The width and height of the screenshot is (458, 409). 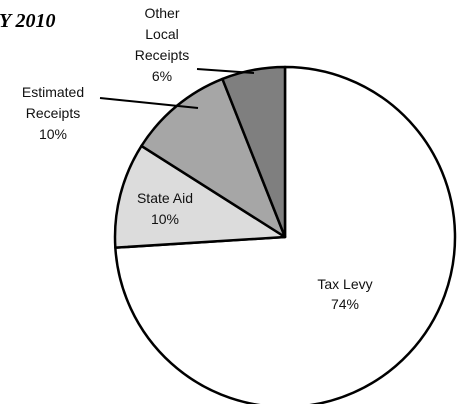 What do you see at coordinates (162, 44) in the screenshot?
I see `slice-label-other-local-receipts: Other Local Receipts 6%` at bounding box center [162, 44].